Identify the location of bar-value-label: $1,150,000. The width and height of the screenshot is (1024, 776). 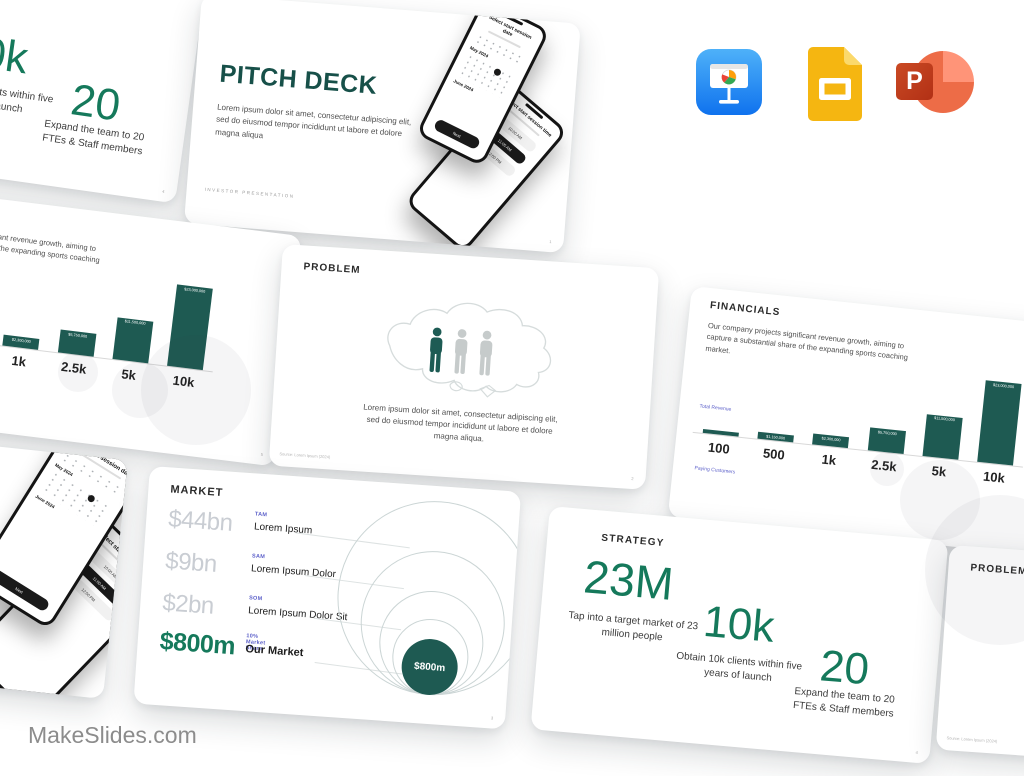
(775, 437).